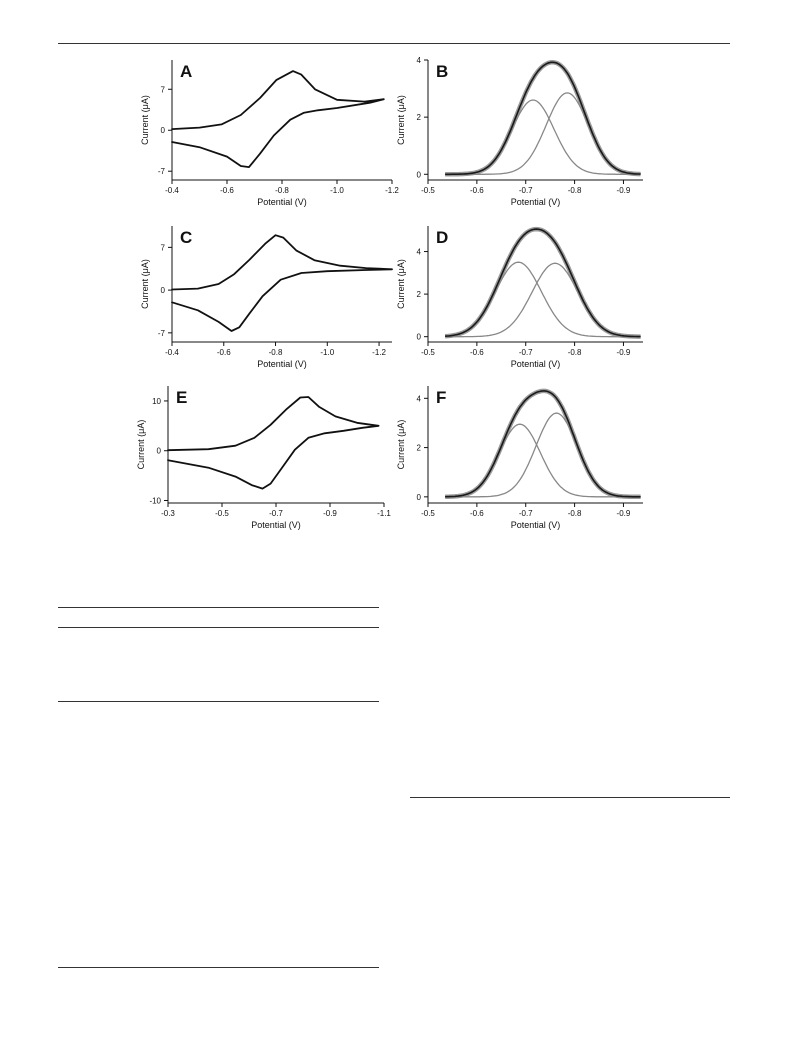 Image resolution: width=785 pixels, height=1044 pixels. What do you see at coordinates (181, 397) in the screenshot?
I see `panel-label: E` at bounding box center [181, 397].